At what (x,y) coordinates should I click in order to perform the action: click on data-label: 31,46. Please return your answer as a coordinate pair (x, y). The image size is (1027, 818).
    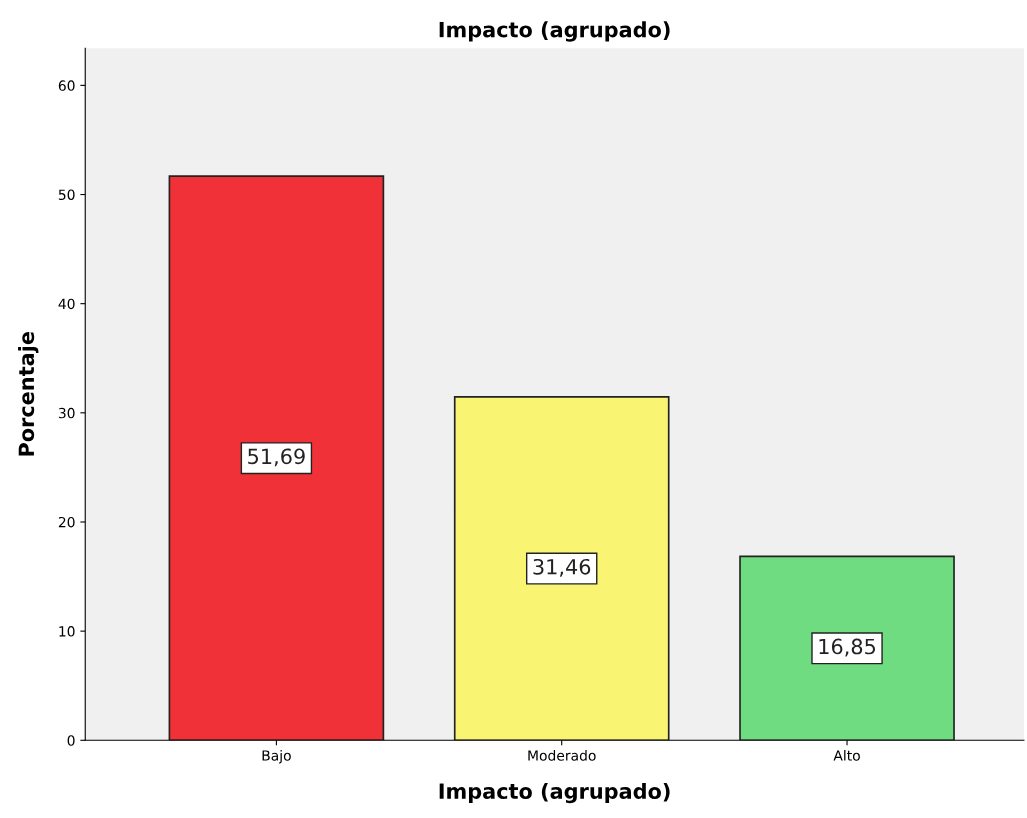
    Looking at the image, I should click on (562, 567).